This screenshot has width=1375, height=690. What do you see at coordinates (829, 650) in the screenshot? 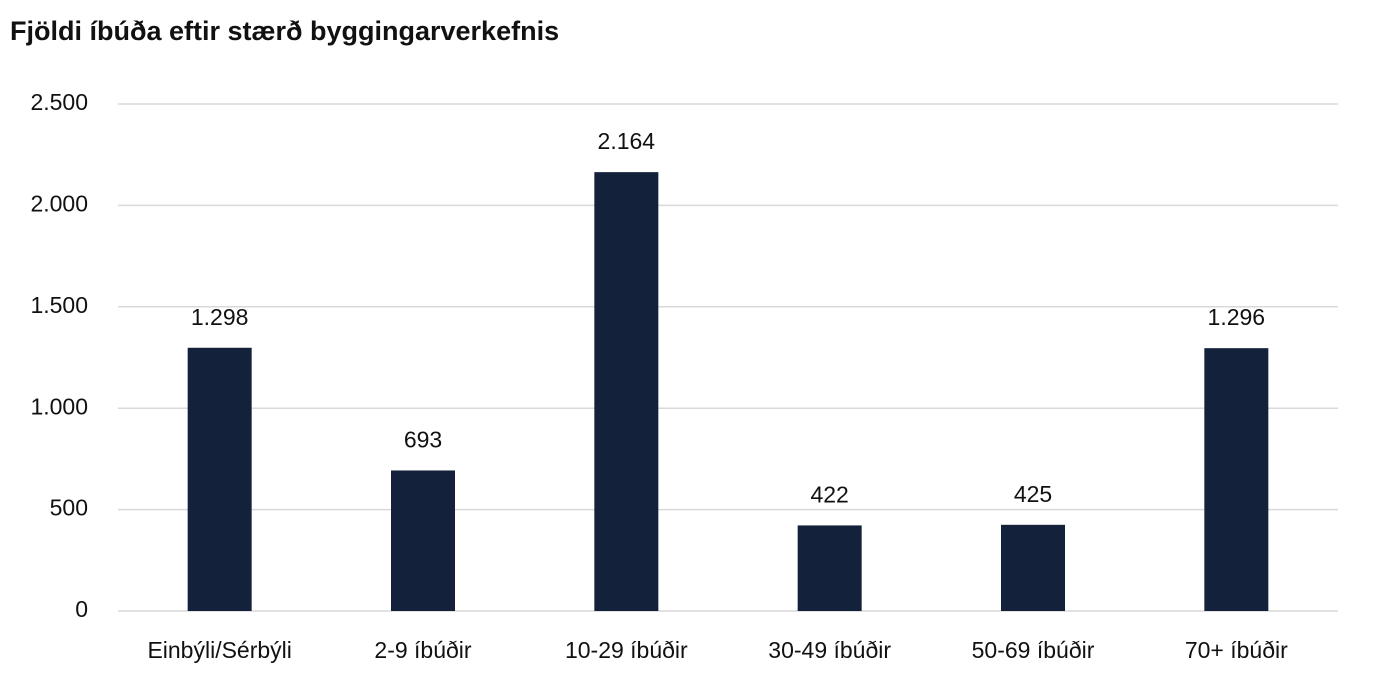
I see `x-tick-label: 30-49 íbúðir` at bounding box center [829, 650].